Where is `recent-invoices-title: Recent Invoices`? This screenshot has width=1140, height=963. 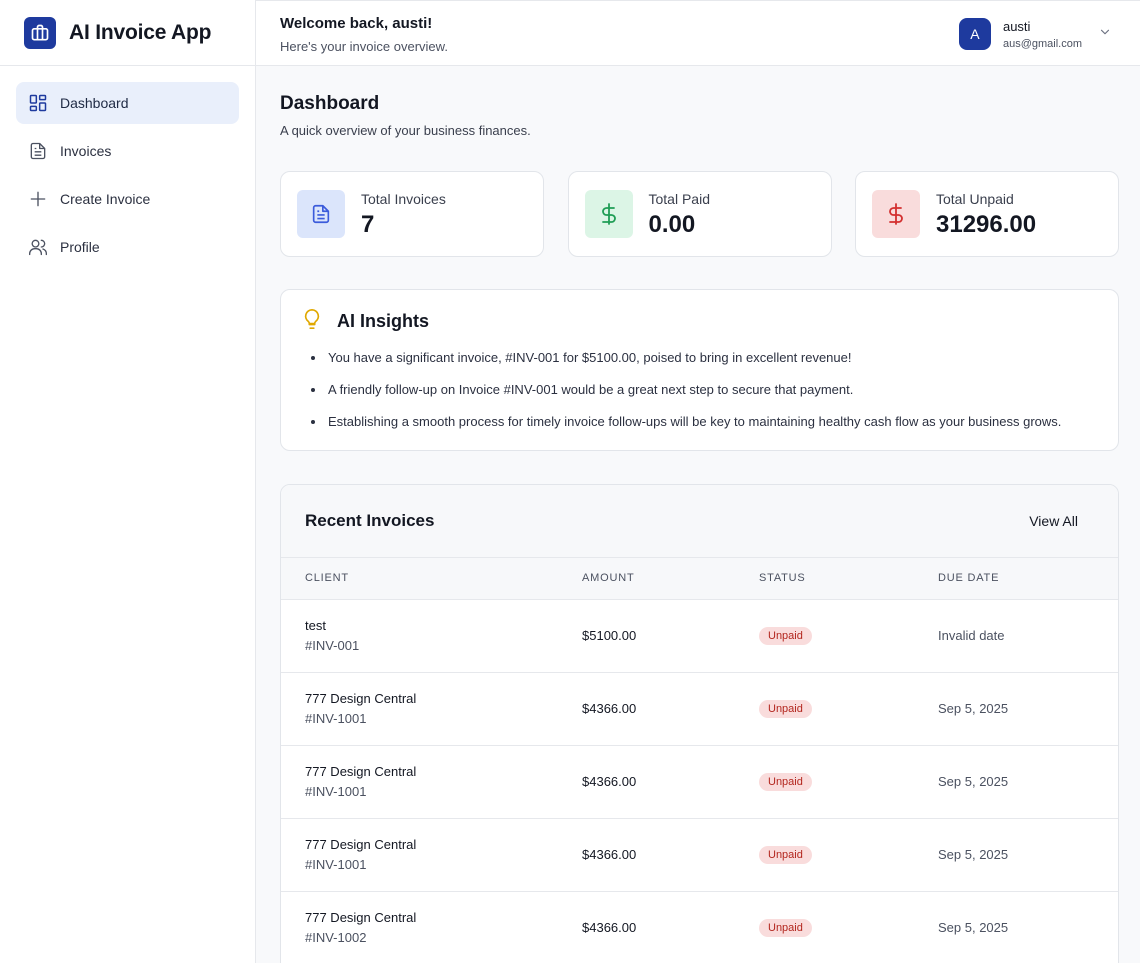
recent-invoices-title: Recent Invoices is located at coordinates (370, 520).